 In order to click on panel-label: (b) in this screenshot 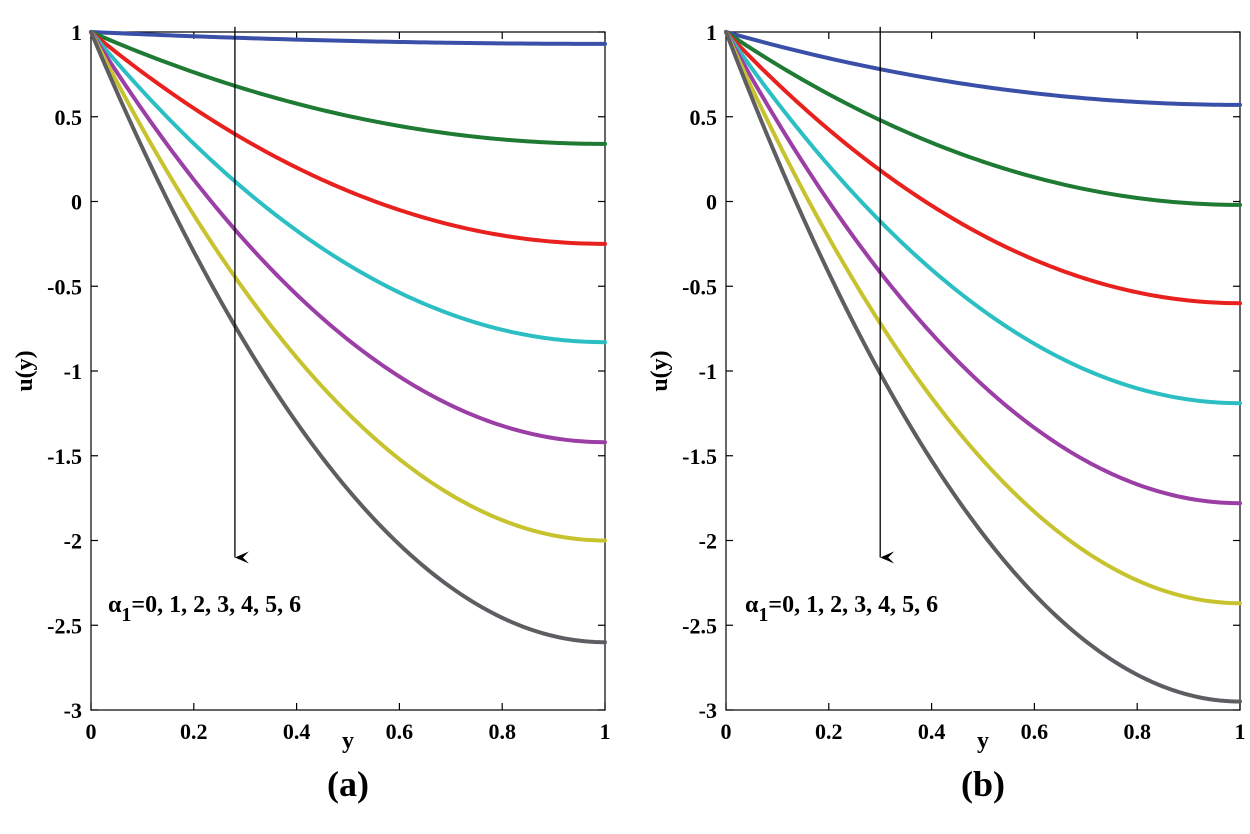, I will do `click(983, 784)`.